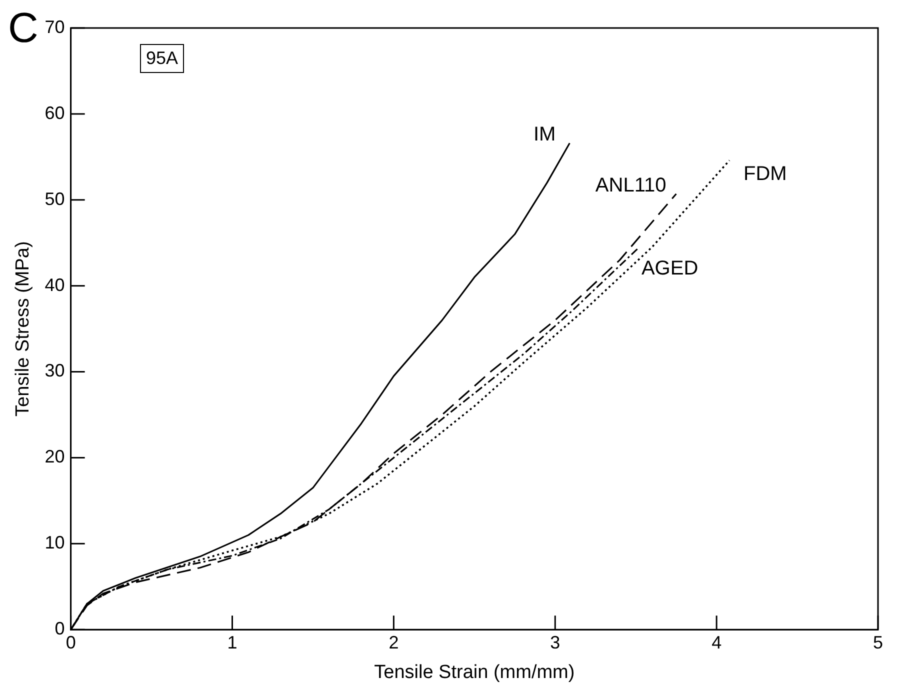  What do you see at coordinates (717, 642) in the screenshot?
I see `x-tick-label: 4` at bounding box center [717, 642].